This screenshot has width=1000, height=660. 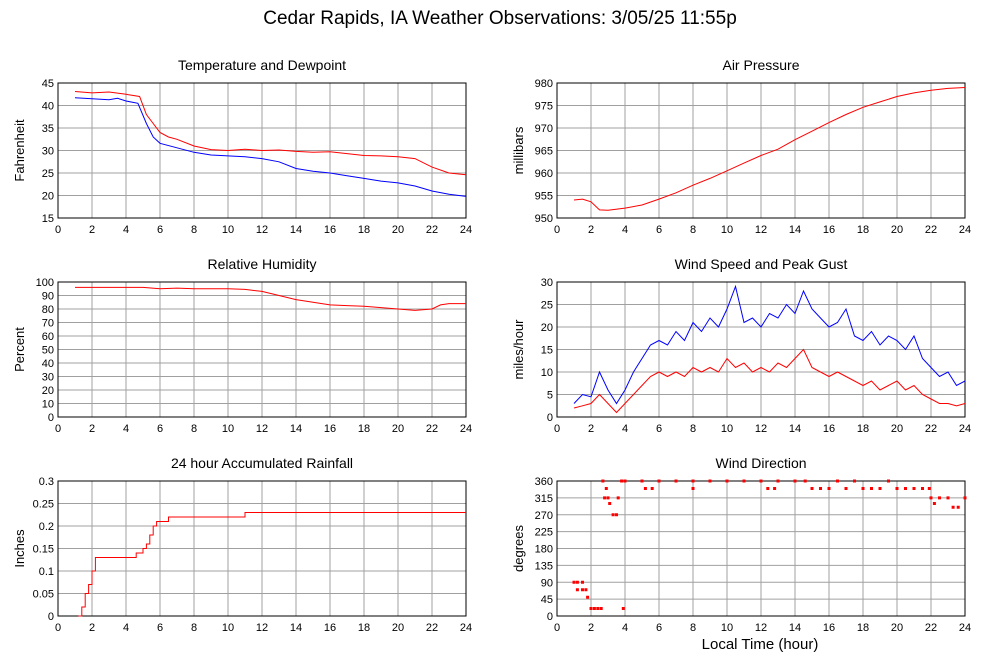 I want to click on chart-title: Air Pressure, so click(x=760, y=65).